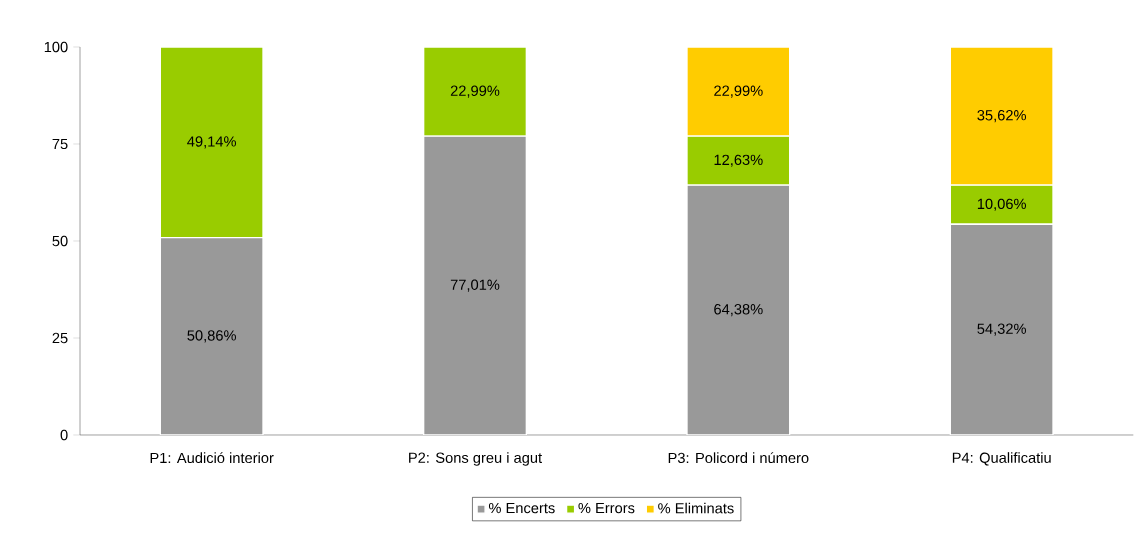 The image size is (1145, 543). I want to click on data-label: 12,63%, so click(738, 160).